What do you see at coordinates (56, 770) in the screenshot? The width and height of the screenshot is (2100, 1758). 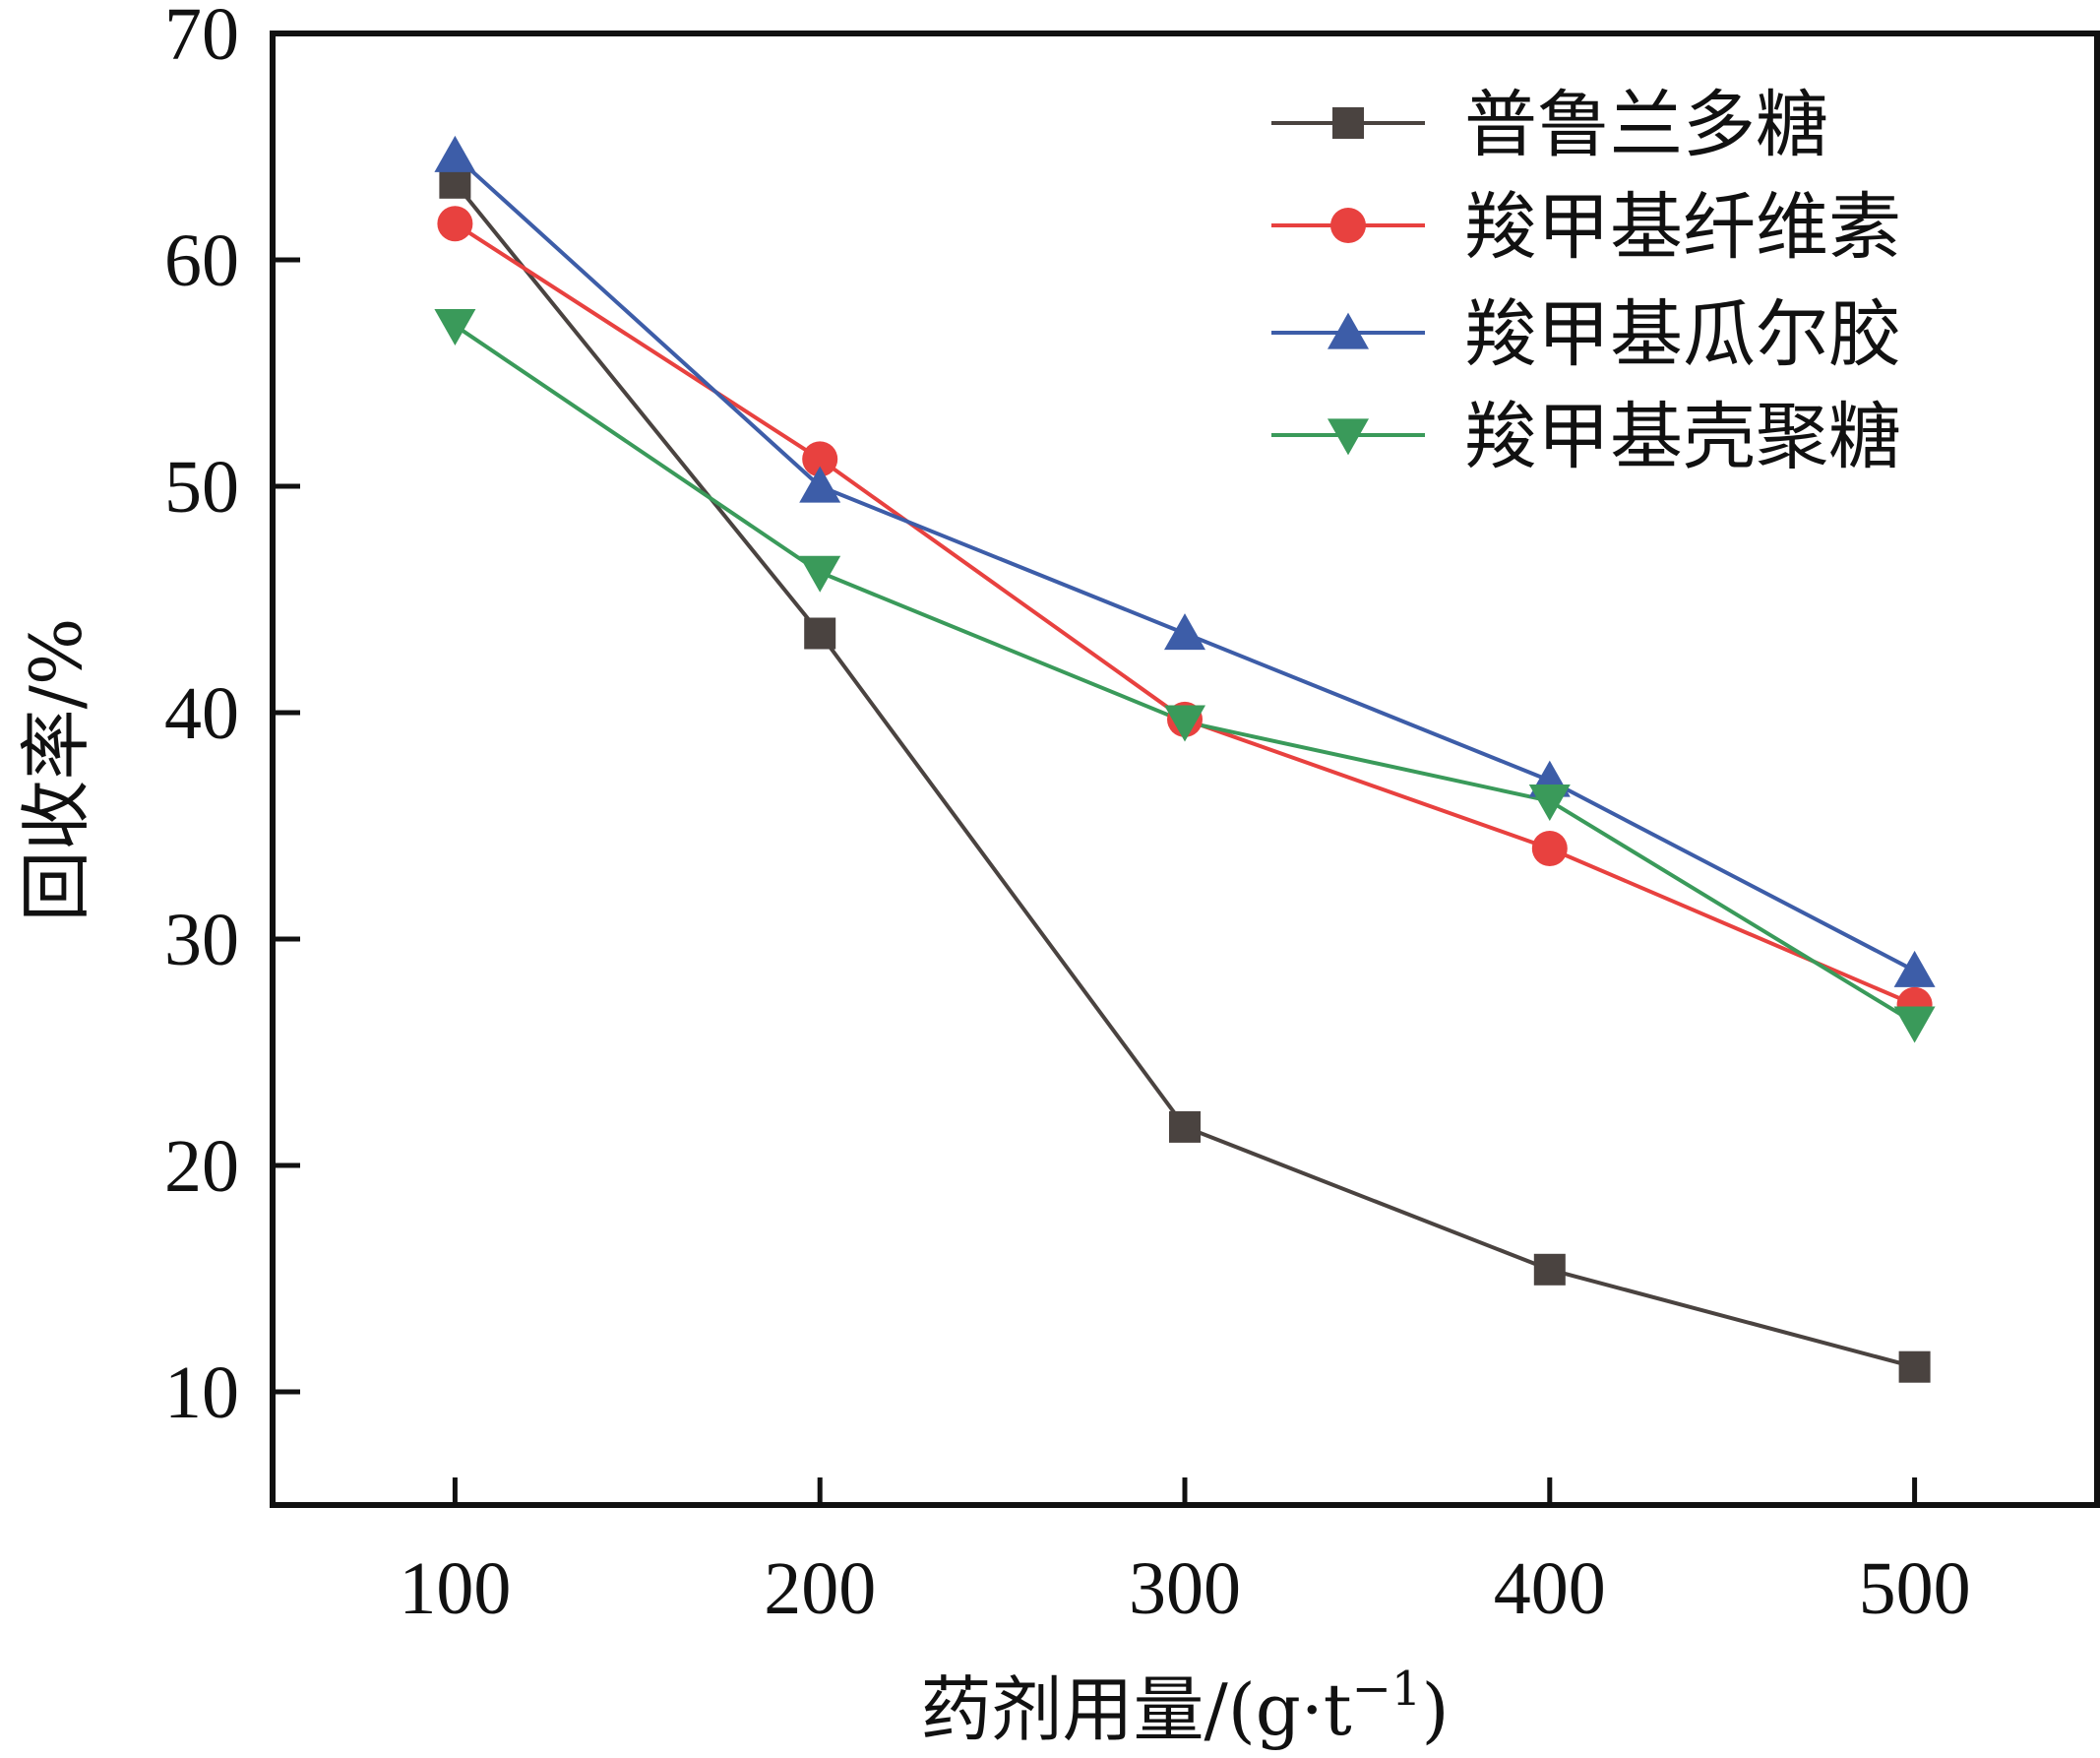 I see `y-axis-label: 回收率/%` at bounding box center [56, 770].